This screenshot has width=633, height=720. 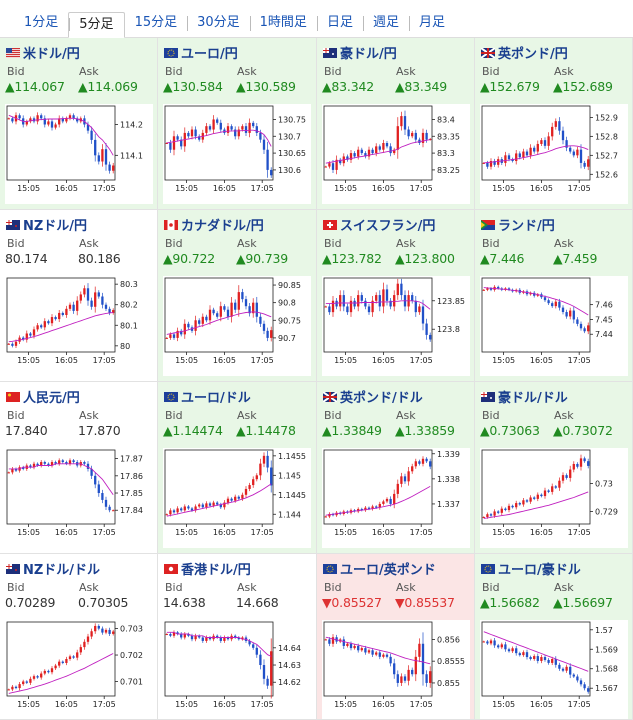 What do you see at coordinates (96, 25) in the screenshot?
I see `tab-1: 5分足` at bounding box center [96, 25].